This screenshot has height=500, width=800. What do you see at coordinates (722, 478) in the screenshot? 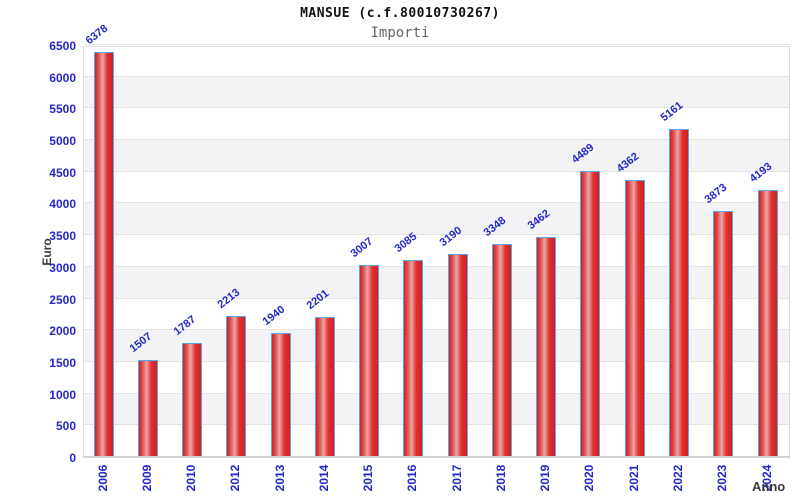
I see `x-tick-label: 2023` at bounding box center [722, 478].